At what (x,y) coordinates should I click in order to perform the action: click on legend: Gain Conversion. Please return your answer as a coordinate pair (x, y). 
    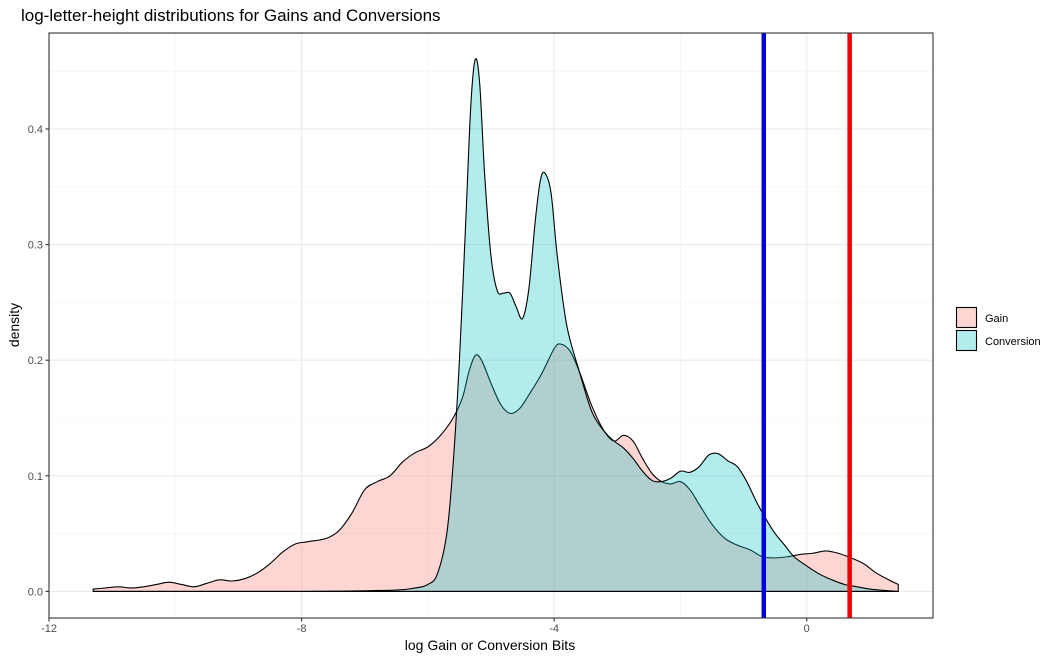
    Looking at the image, I should click on (998, 329).